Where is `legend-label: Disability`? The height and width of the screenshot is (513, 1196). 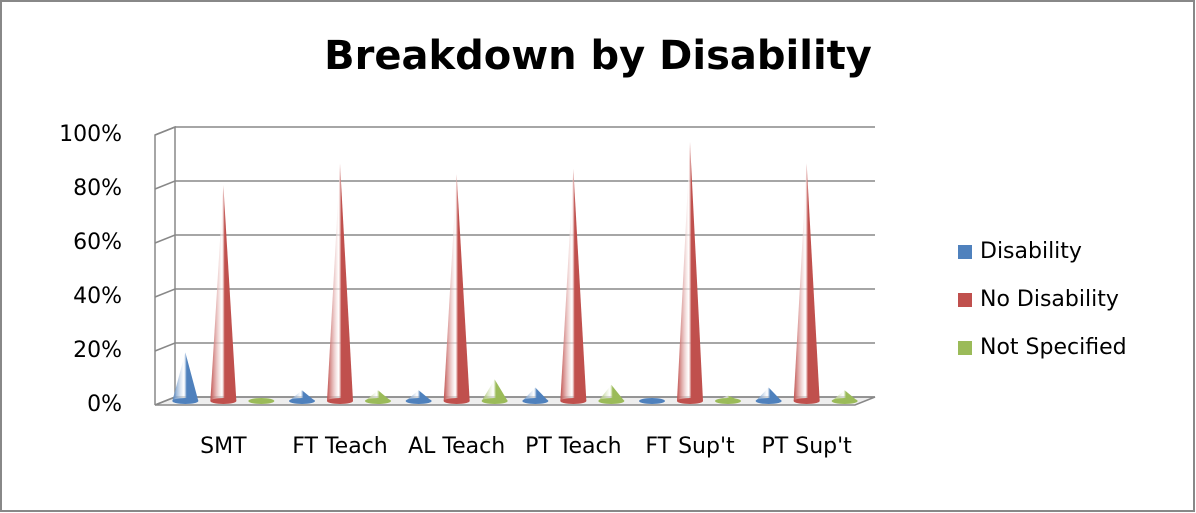 legend-label: Disability is located at coordinates (1031, 251).